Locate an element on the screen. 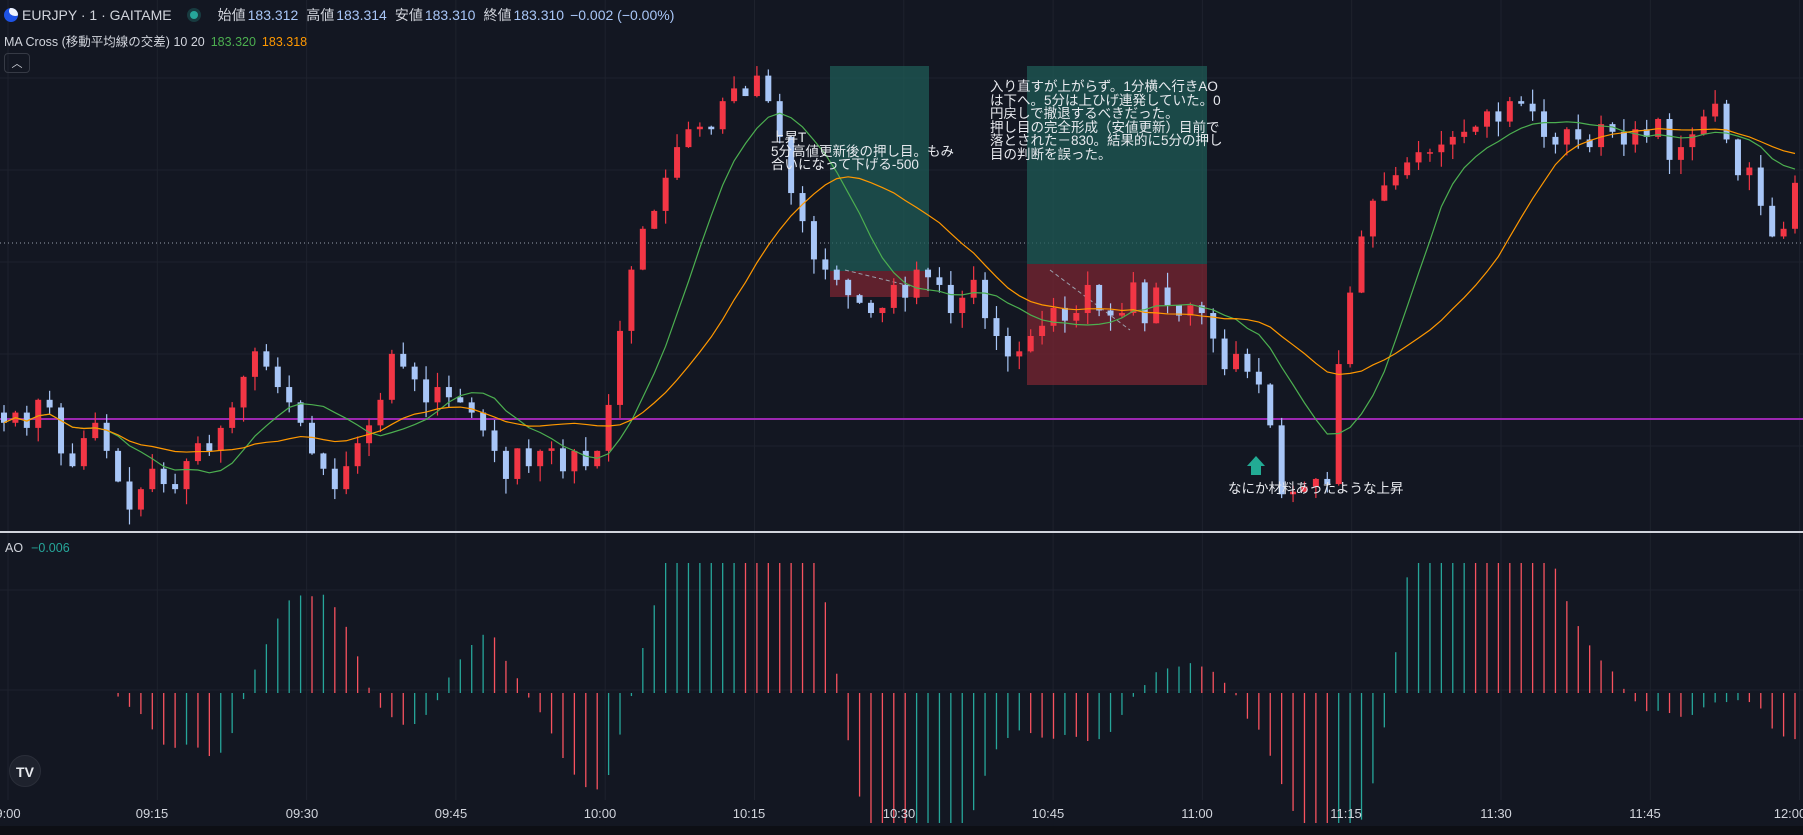 The image size is (1803, 835). chevron-up-icon: ︿ is located at coordinates (17, 64).